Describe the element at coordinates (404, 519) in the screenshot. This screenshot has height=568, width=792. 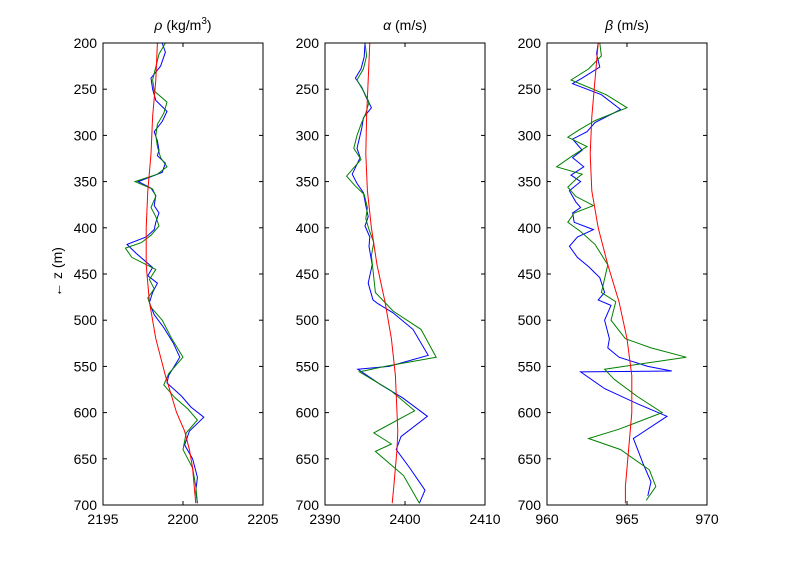
I see `x-tick-label: 2400` at that location.